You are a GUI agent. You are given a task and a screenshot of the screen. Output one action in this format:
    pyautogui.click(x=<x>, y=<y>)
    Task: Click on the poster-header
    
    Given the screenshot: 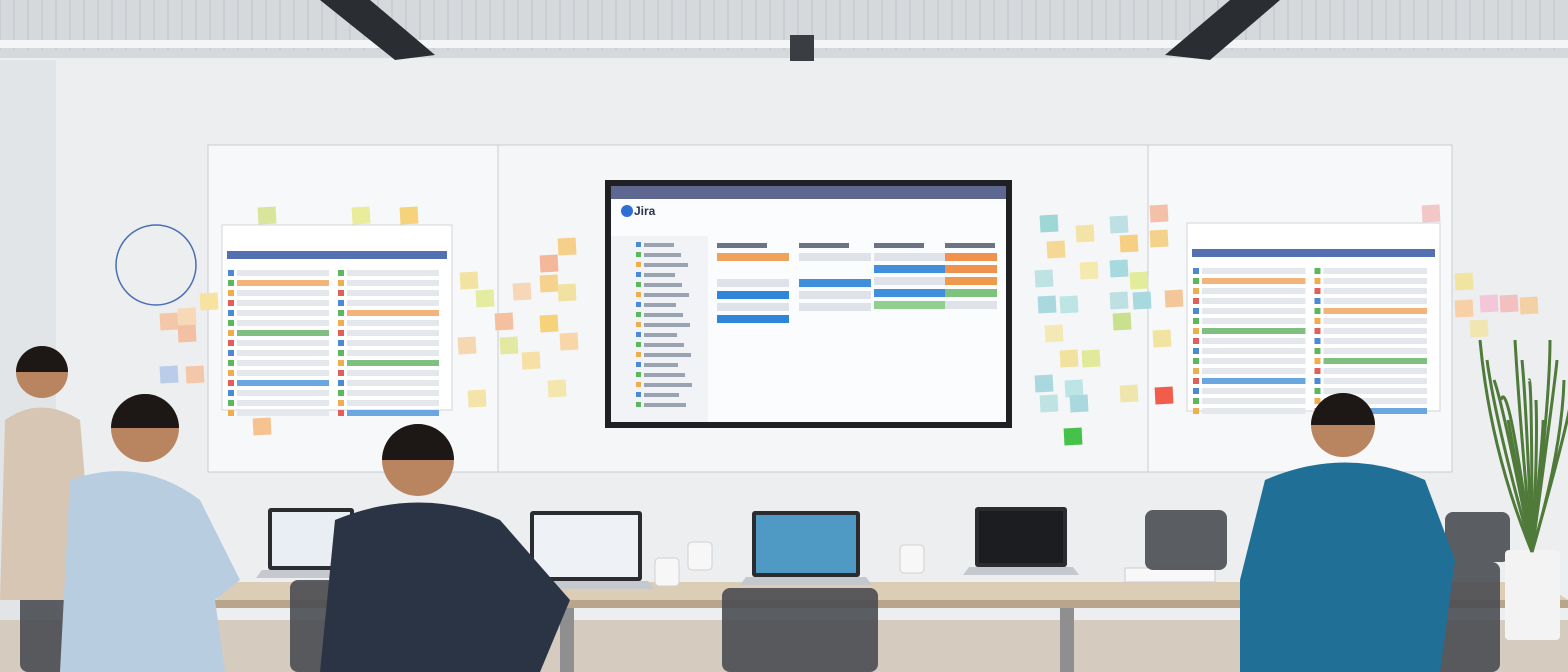 What is the action you would take?
    pyautogui.click(x=337, y=255)
    